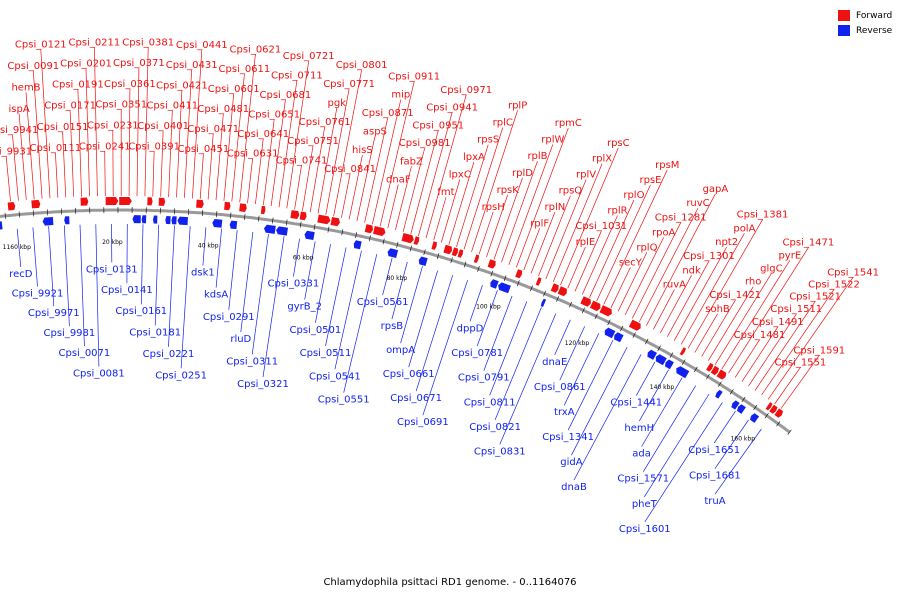 Image resolution: width=900 pixels, height=600 pixels. I want to click on forward-gene-label: Cpsi_0841, so click(350, 169).